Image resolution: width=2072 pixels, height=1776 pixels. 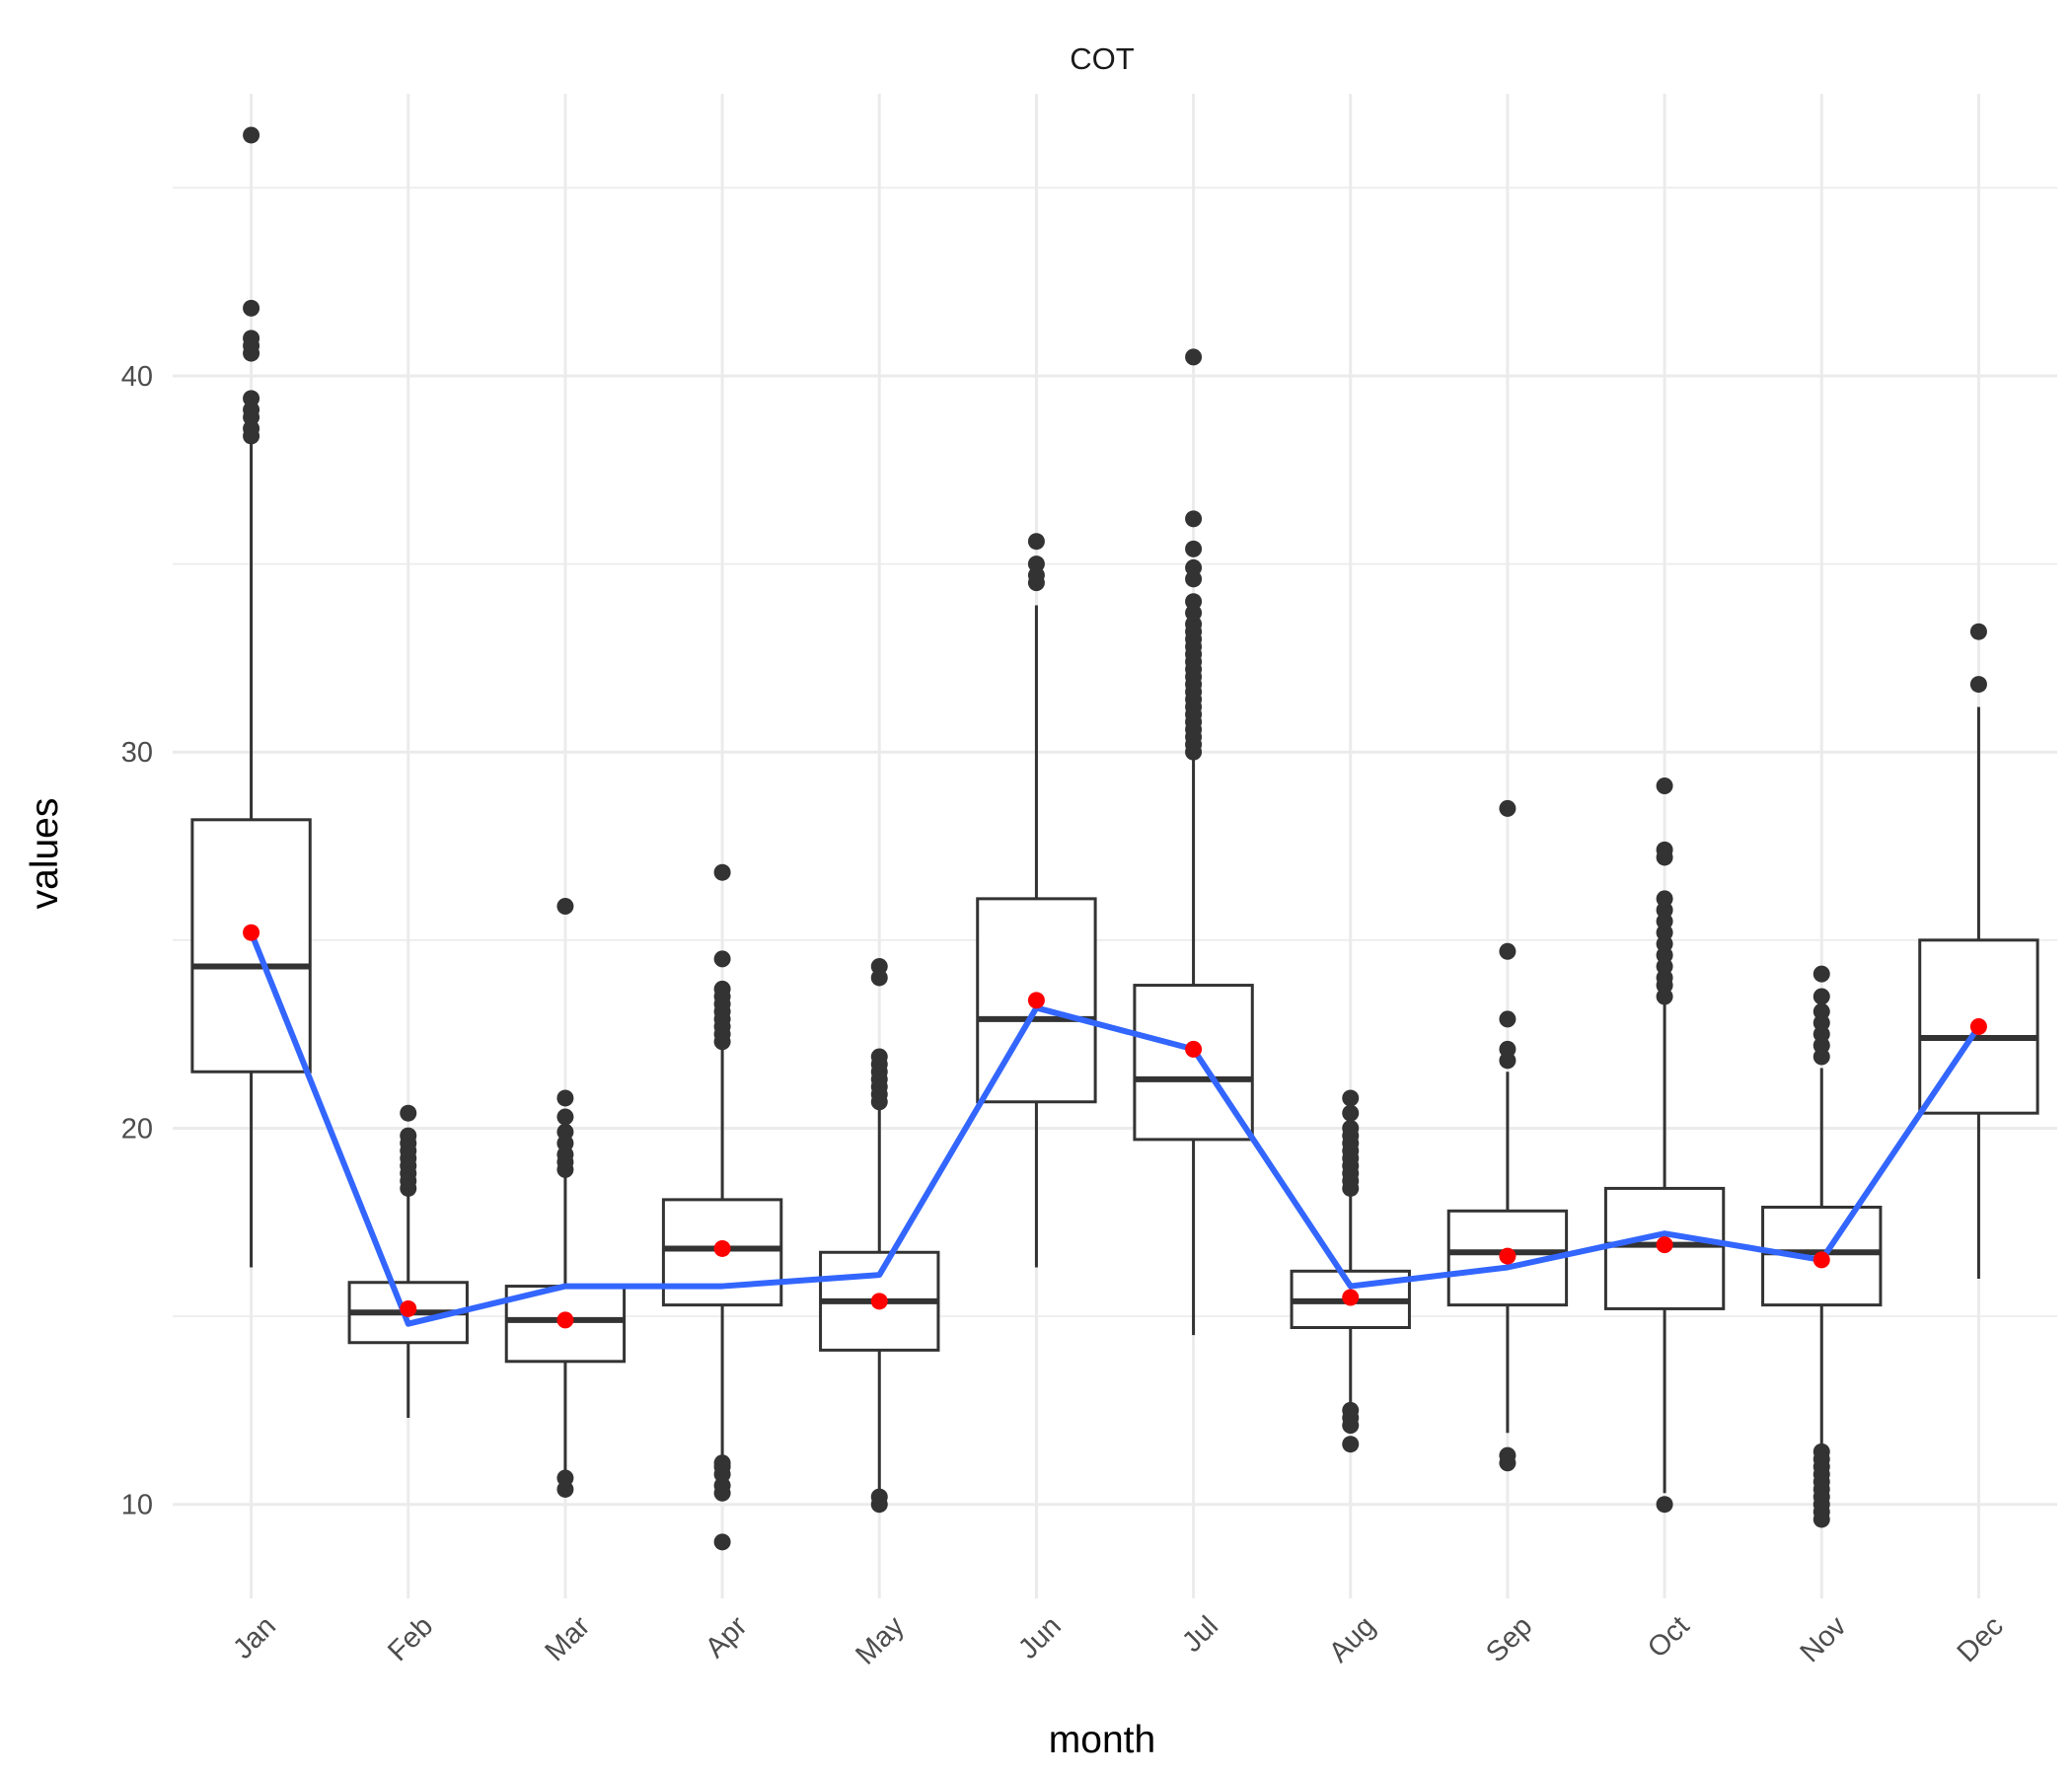 What do you see at coordinates (1103, 59) in the screenshot?
I see `chart-title: COT` at bounding box center [1103, 59].